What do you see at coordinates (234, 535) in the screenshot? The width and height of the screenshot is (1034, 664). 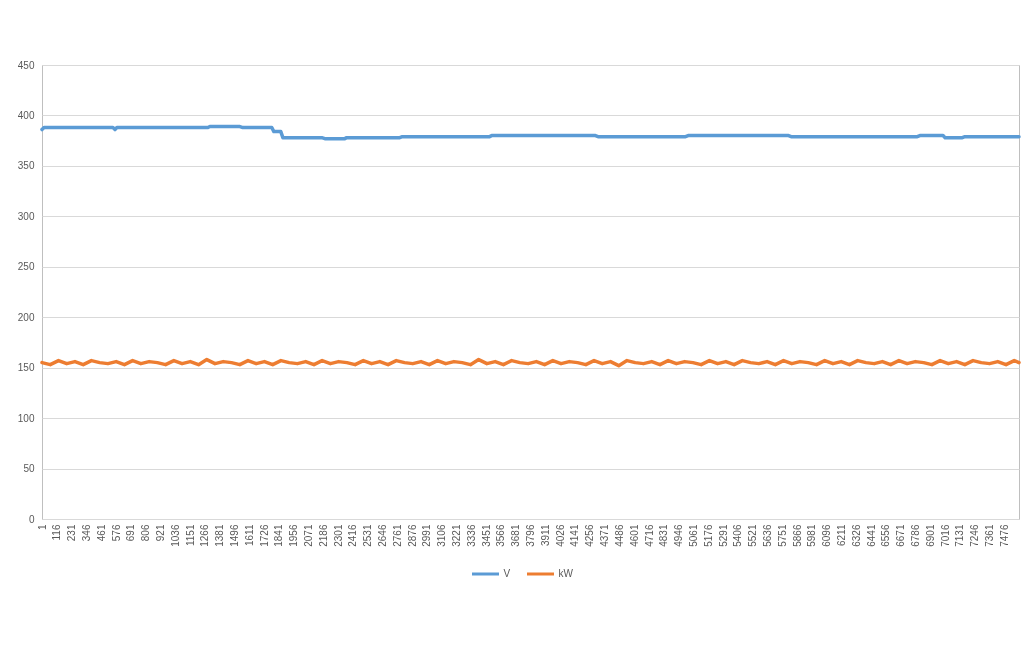 I see `x-tick-label: 1496` at bounding box center [234, 535].